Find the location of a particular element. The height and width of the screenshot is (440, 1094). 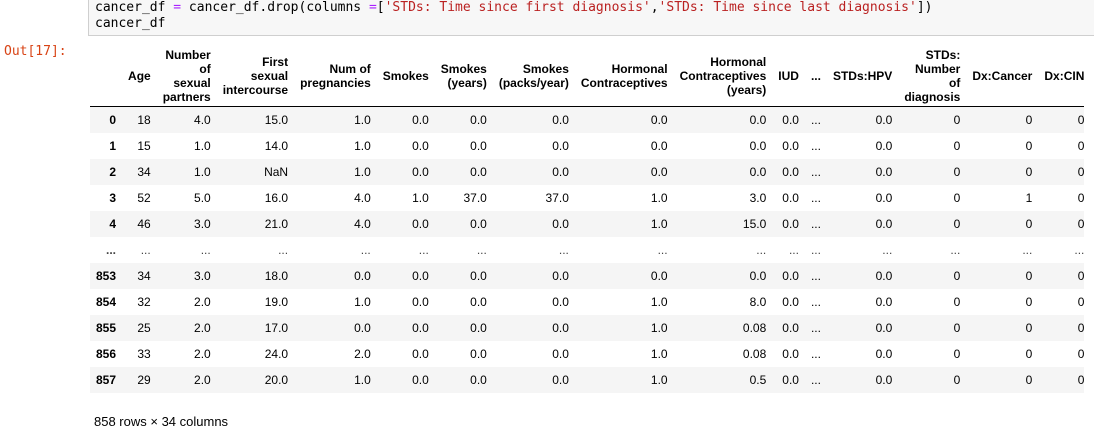

table-cell: 19.0 is located at coordinates (276, 302).